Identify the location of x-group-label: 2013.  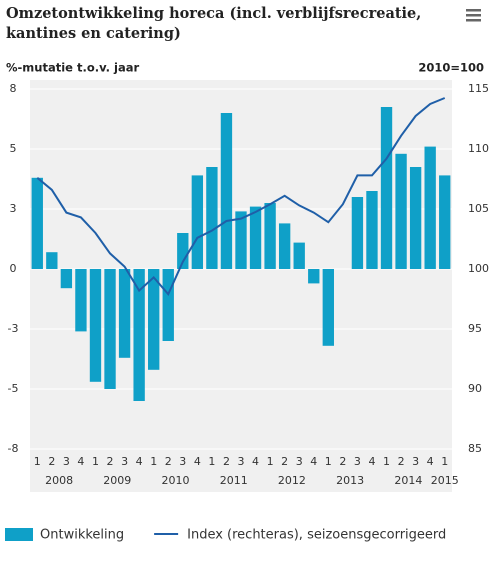
(350, 480).